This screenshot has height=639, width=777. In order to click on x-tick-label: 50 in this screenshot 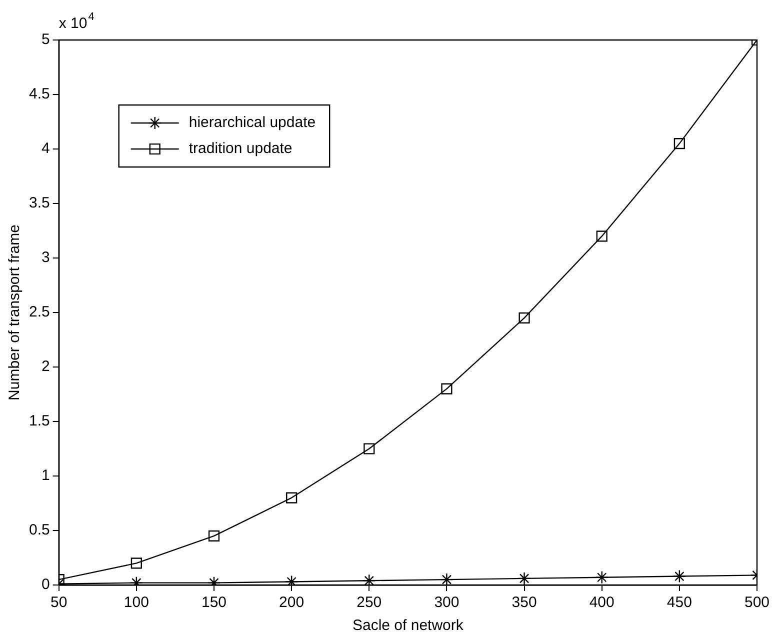, I will do `click(59, 603)`.